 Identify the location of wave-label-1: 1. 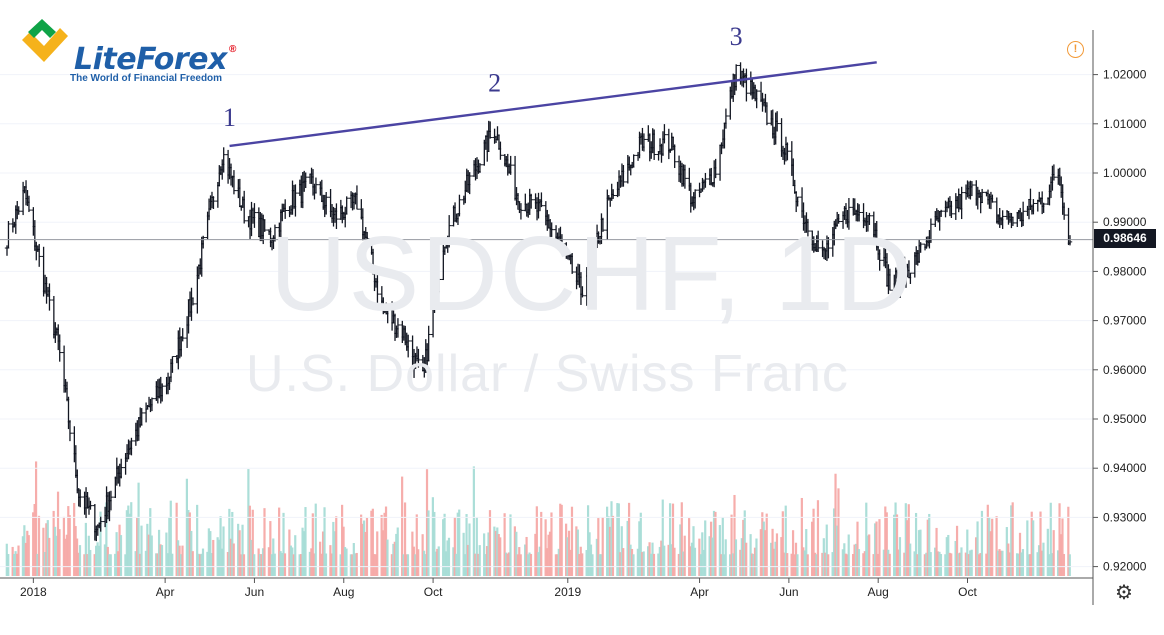
(229, 117).